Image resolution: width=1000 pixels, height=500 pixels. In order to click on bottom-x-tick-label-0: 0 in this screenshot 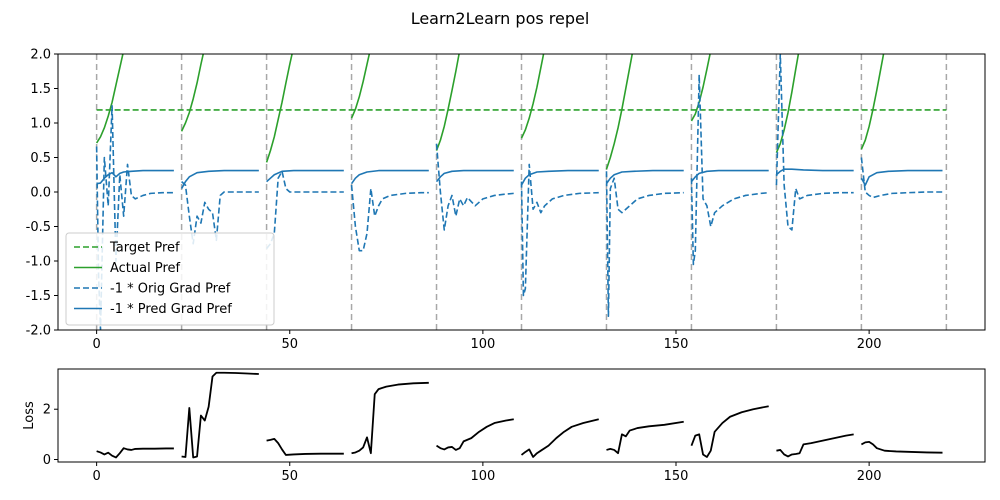, I will do `click(96, 476)`.